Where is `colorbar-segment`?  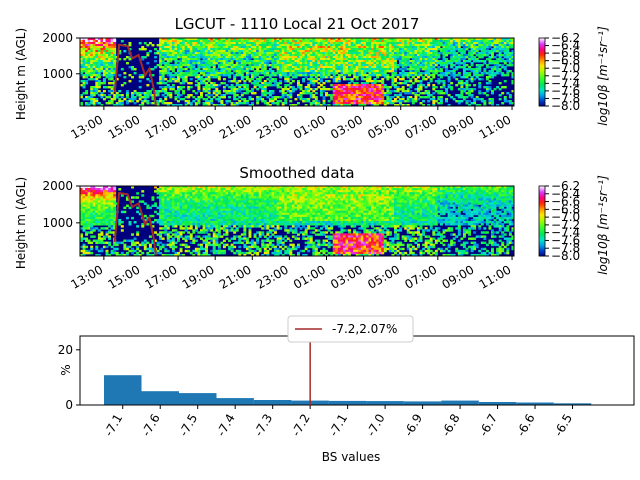
colorbar-segment is located at coordinates (542, 71).